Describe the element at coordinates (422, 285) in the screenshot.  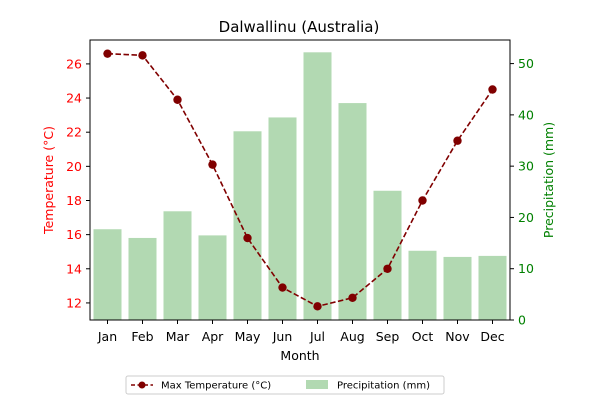
I see `bar-oct` at that location.